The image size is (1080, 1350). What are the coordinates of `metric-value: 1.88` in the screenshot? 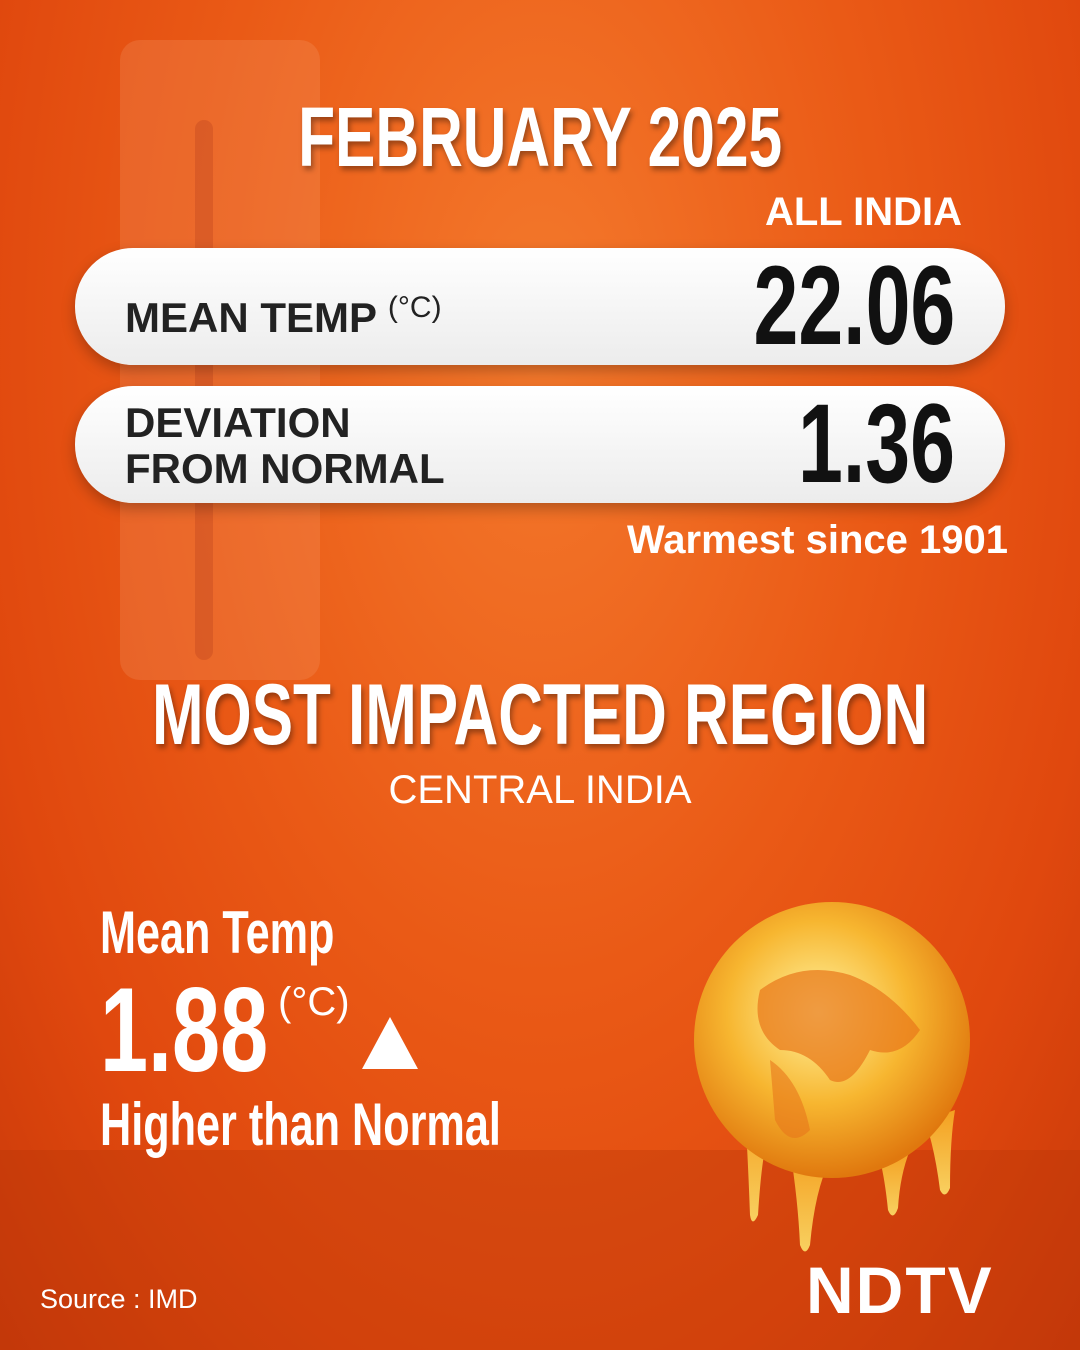 It's located at (184, 1030).